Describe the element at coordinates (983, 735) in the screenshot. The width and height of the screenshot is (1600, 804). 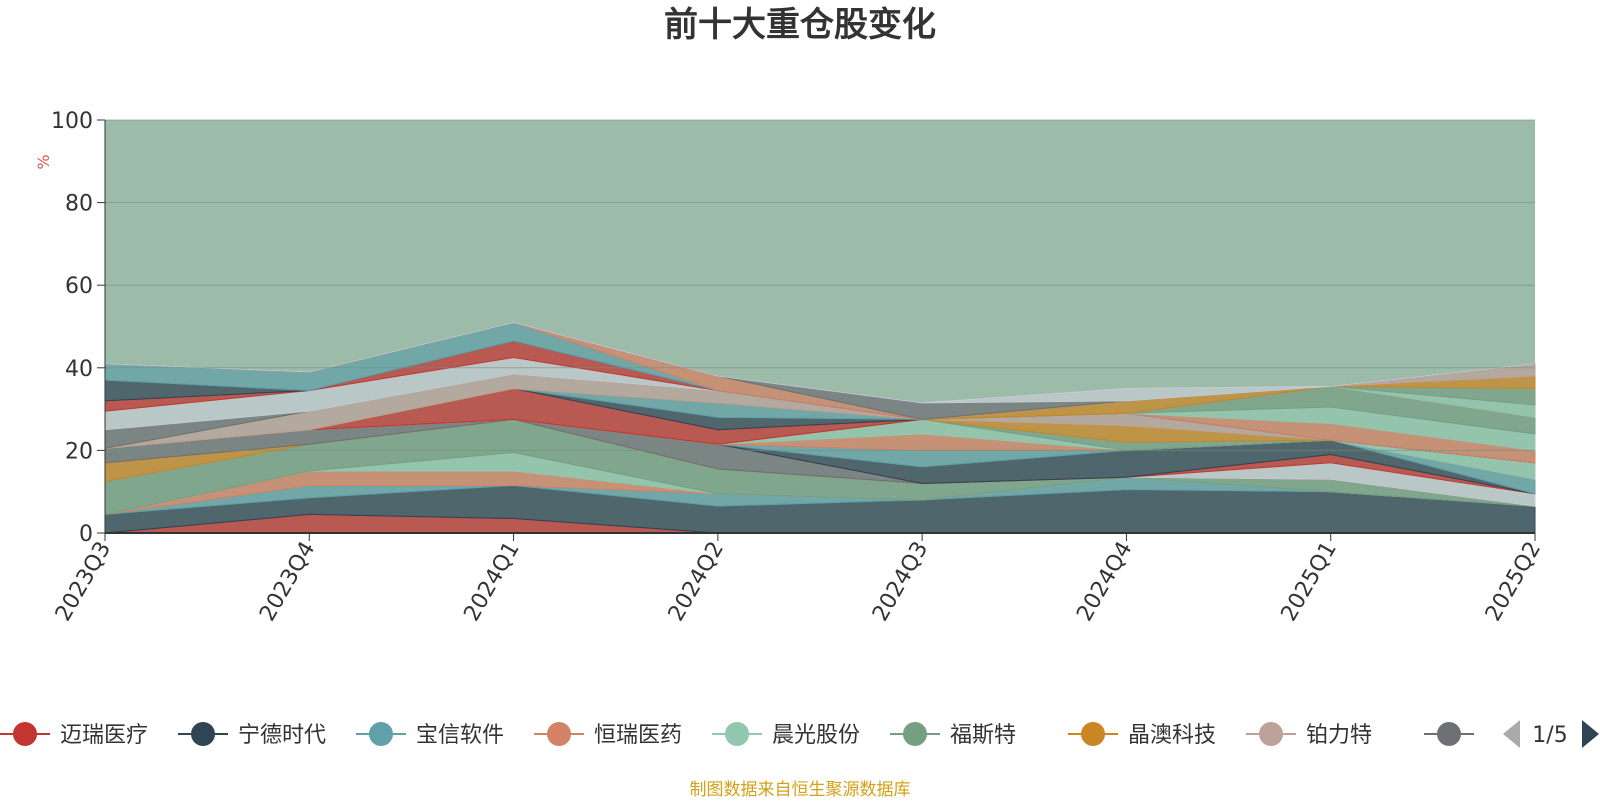
I see `legend-item-label: 福斯特` at that location.